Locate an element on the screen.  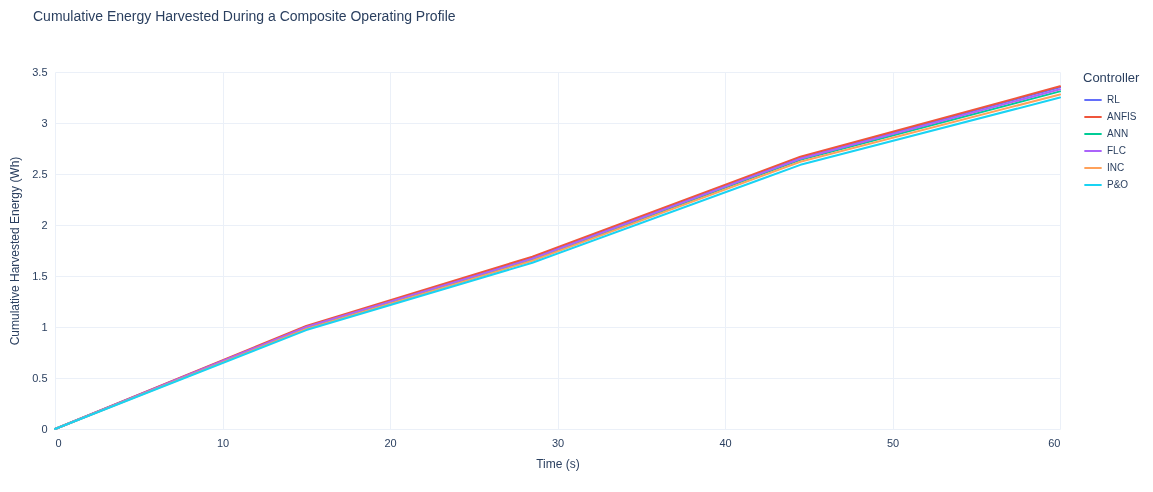
y-axis-title: Cumulative Harvested Energy (Wh) is located at coordinates (15, 251).